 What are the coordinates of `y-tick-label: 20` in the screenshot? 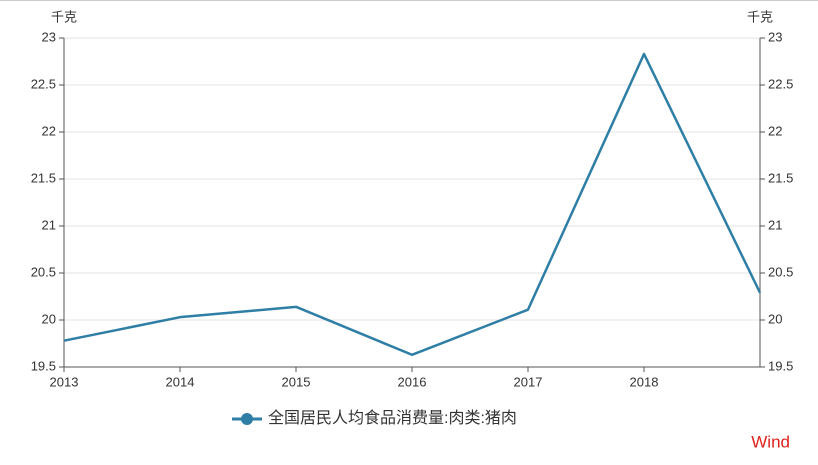 It's located at (49, 318).